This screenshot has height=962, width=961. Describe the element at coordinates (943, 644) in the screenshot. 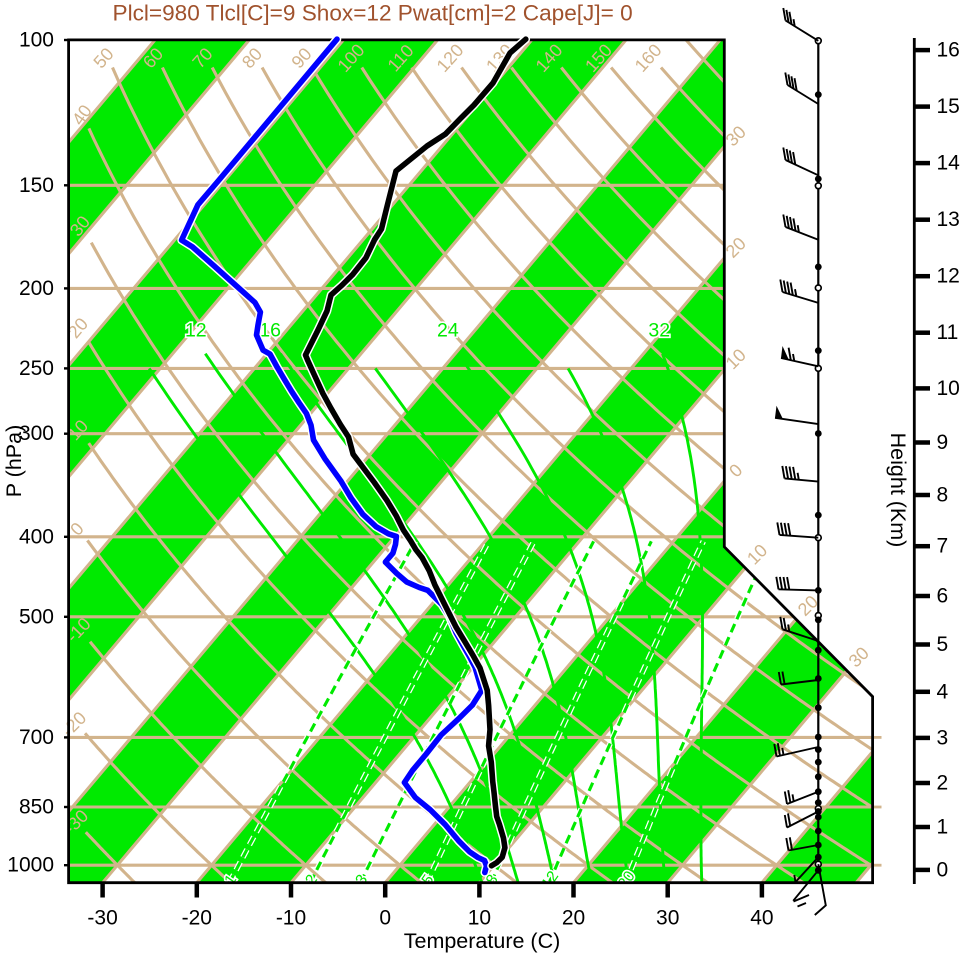

I see `svg-text: 5` at that location.